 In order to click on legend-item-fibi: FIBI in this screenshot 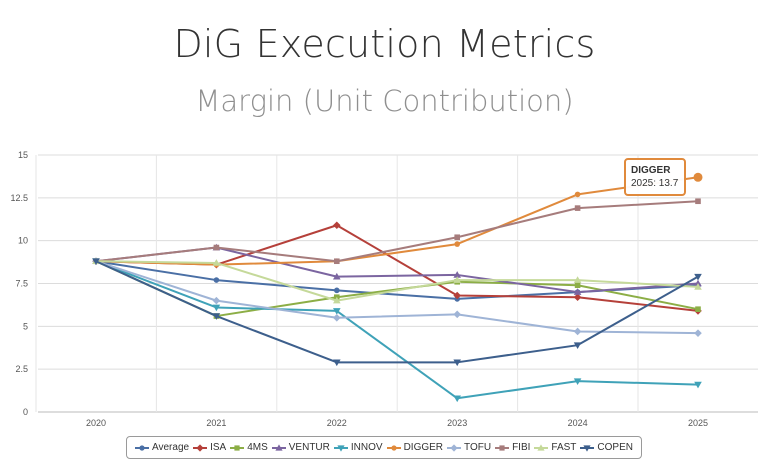, I will do `click(512, 447)`.